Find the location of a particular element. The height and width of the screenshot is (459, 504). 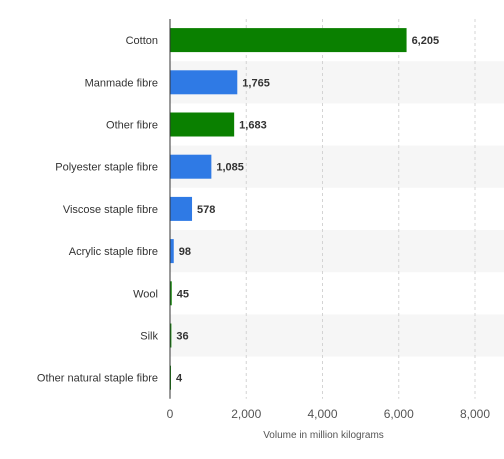

category-label: Viscose staple fibre is located at coordinates (110, 210).